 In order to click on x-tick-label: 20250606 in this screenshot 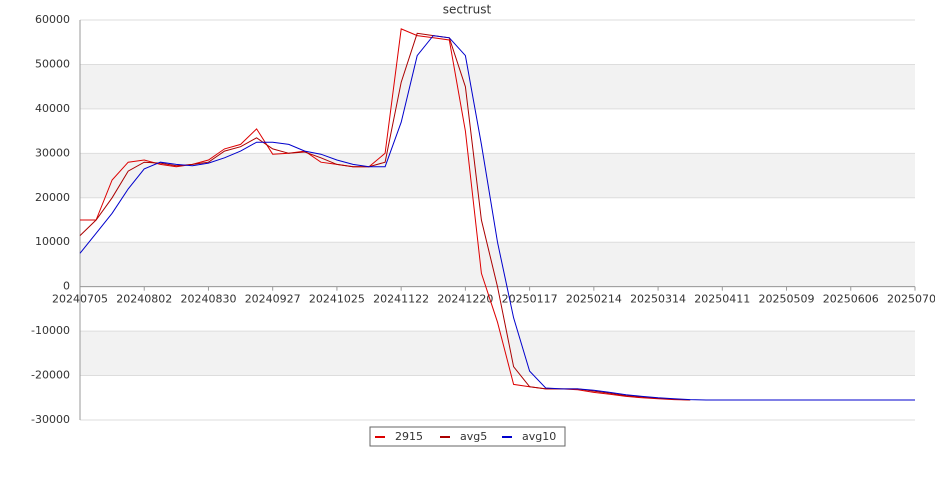, I will do `click(851, 299)`.